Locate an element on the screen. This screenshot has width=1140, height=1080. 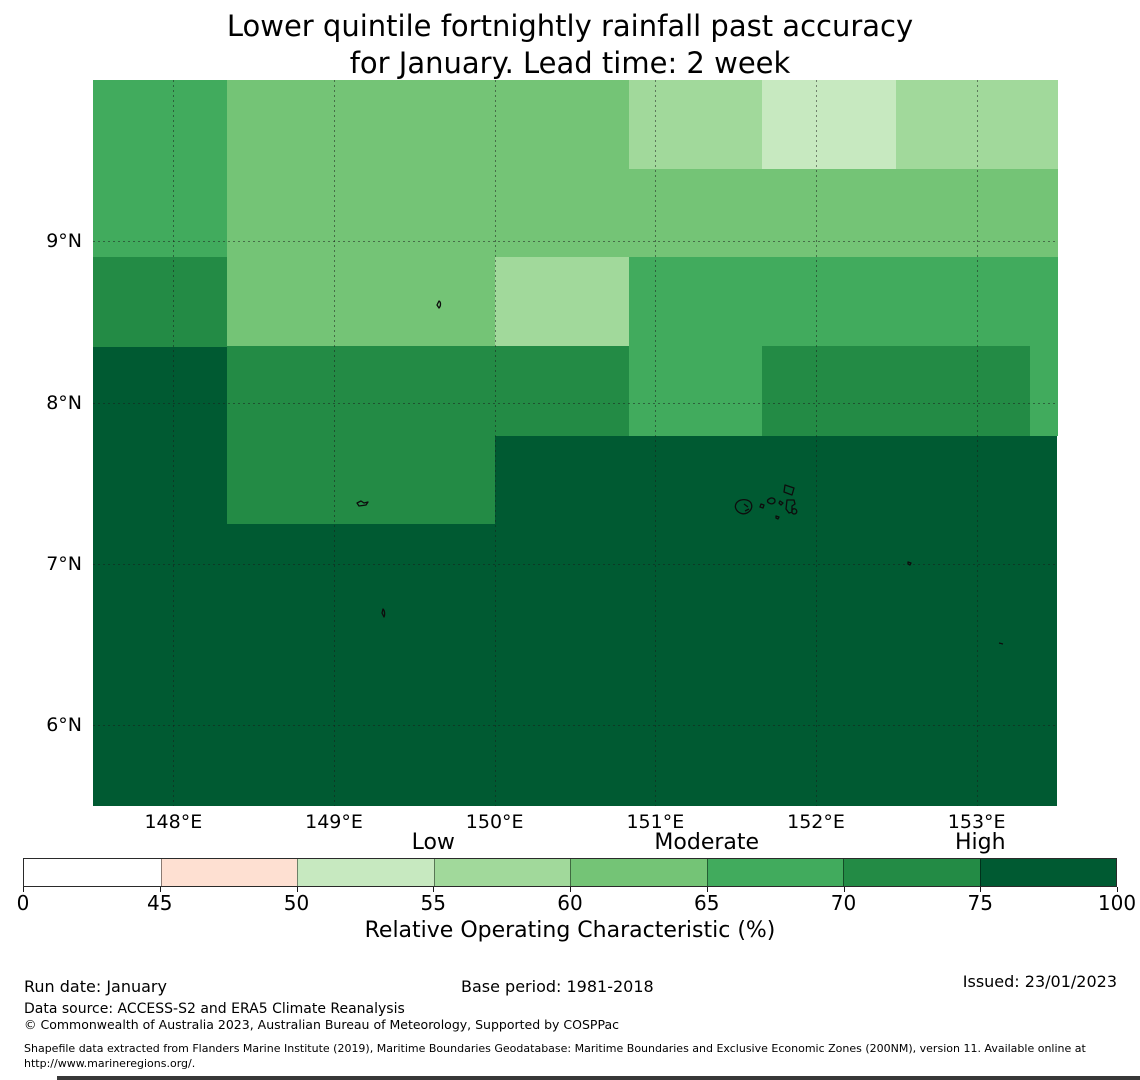
colorbar-tick-label: 60 is located at coordinates (570, 903).